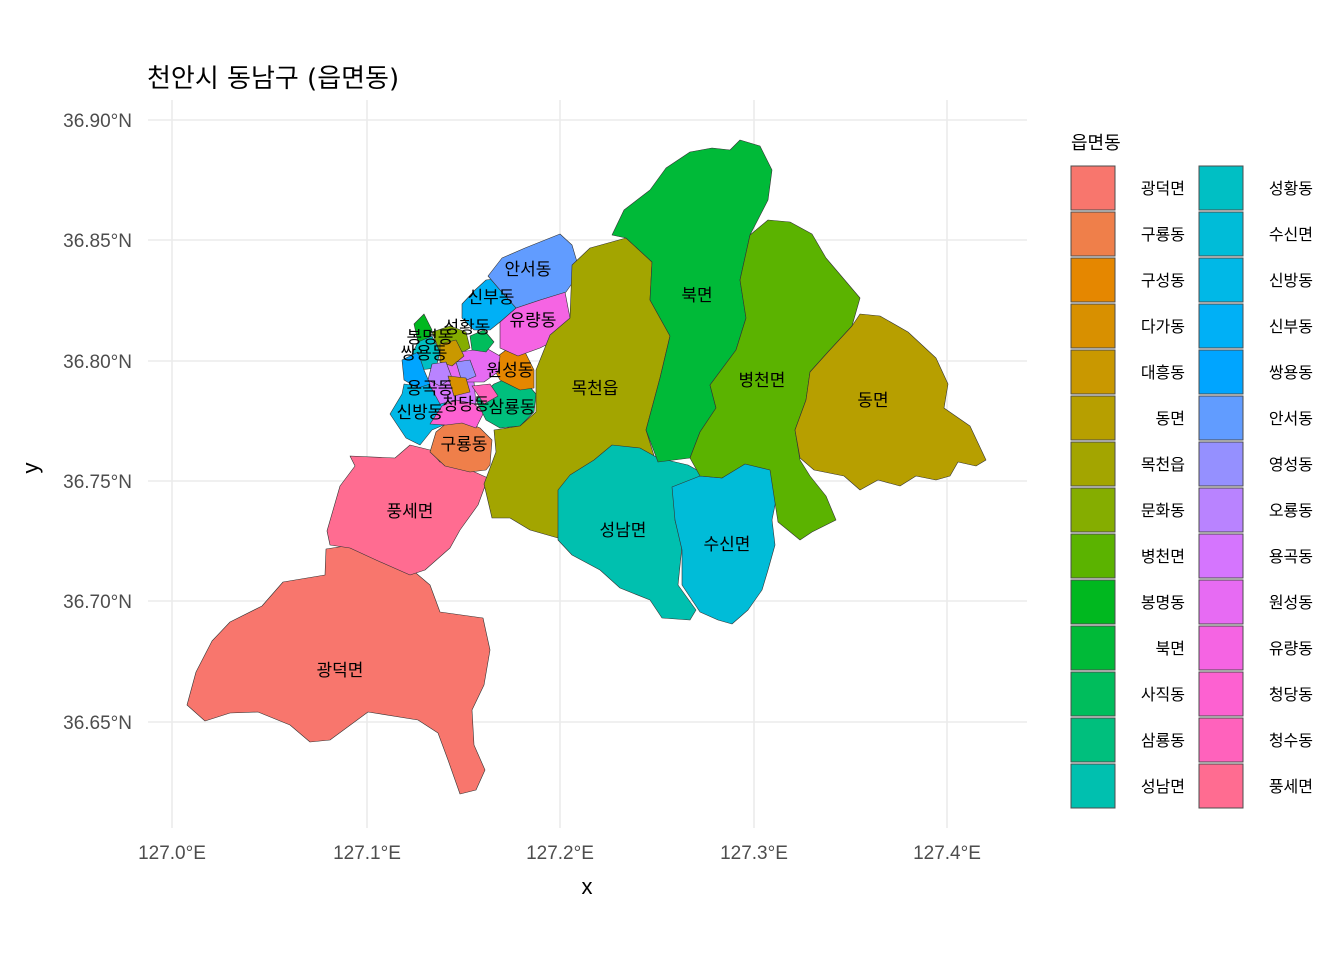  Describe the element at coordinates (97, 723) in the screenshot. I see `y-tick-label: 36.65°N` at that location.